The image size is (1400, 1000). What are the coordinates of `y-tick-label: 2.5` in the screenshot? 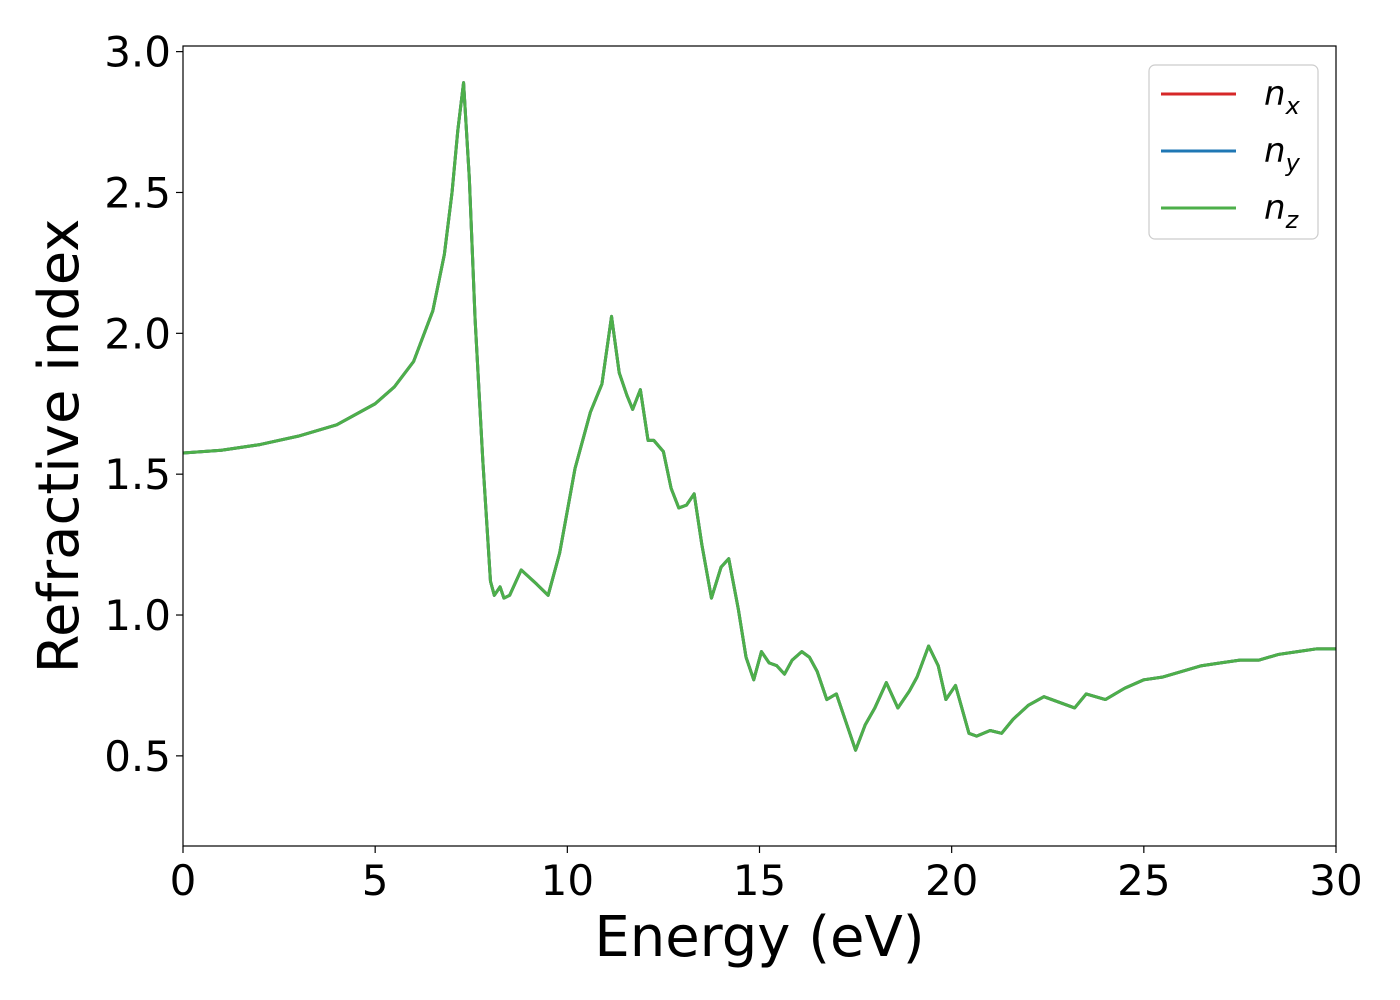 It's located at (137, 192).